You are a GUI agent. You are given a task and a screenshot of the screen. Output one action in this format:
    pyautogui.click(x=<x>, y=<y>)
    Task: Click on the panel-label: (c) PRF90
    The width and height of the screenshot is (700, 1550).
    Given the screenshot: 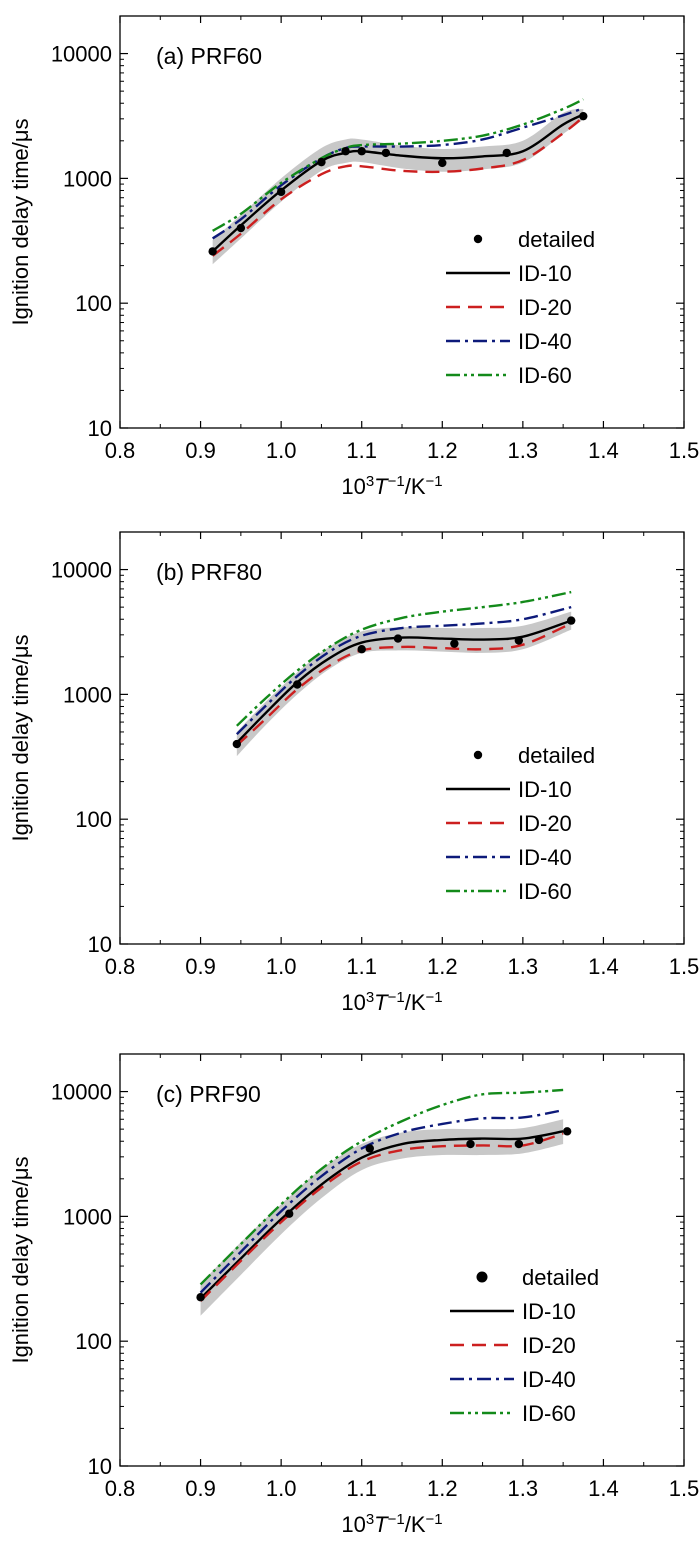 What is the action you would take?
    pyautogui.click(x=208, y=1094)
    